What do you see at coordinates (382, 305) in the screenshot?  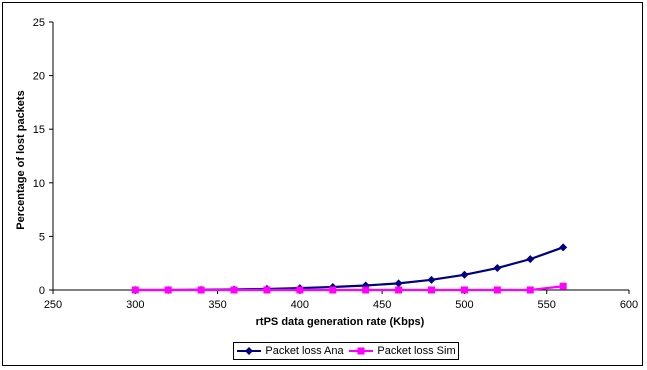 I see `x-tick-label: 450` at bounding box center [382, 305].